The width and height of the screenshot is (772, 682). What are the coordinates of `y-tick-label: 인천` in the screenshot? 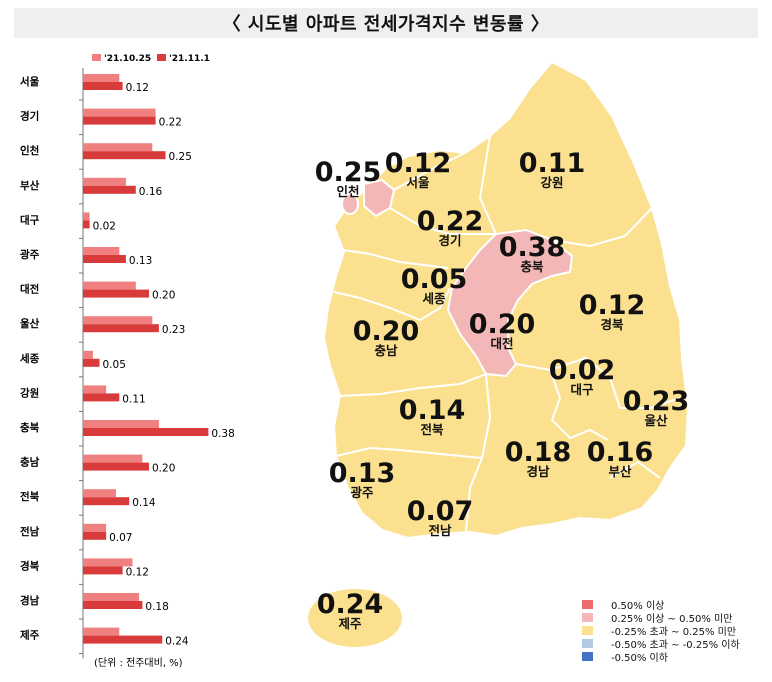 It's located at (29, 150).